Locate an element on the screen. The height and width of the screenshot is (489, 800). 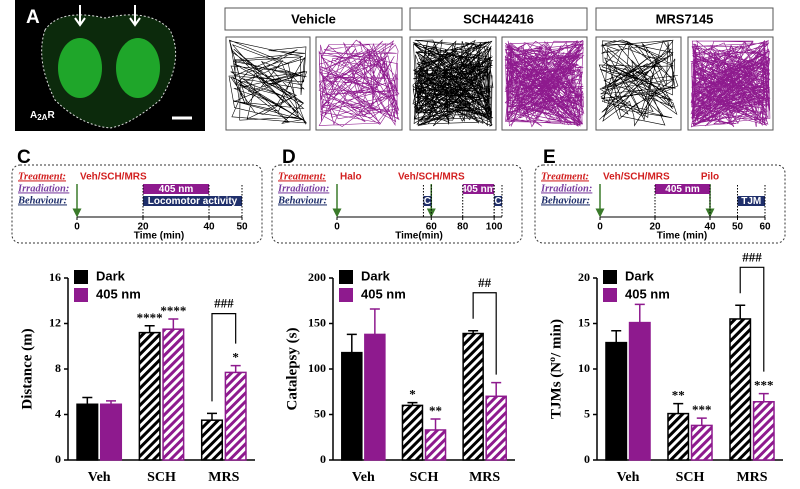
behaviour-label: TJM is located at coordinates (751, 201).